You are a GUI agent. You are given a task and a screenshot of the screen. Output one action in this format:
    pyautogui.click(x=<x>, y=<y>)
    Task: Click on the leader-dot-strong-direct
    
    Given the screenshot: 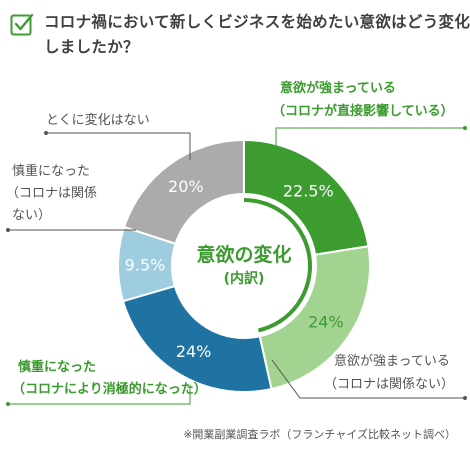 What is the action you would take?
    pyautogui.click(x=465, y=128)
    